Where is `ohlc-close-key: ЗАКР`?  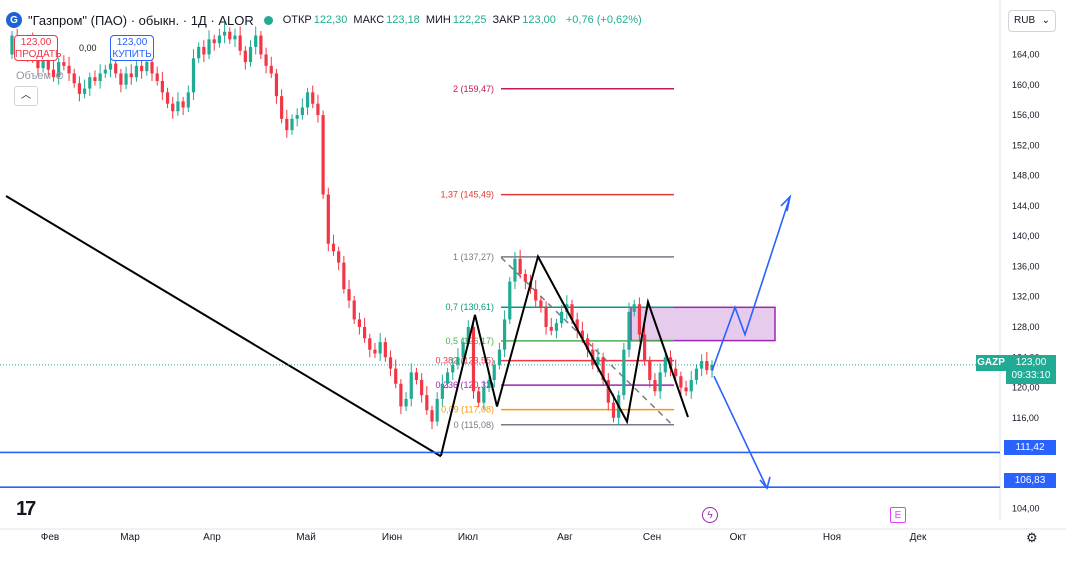 ohlc-close-key: ЗАКР is located at coordinates (506, 20).